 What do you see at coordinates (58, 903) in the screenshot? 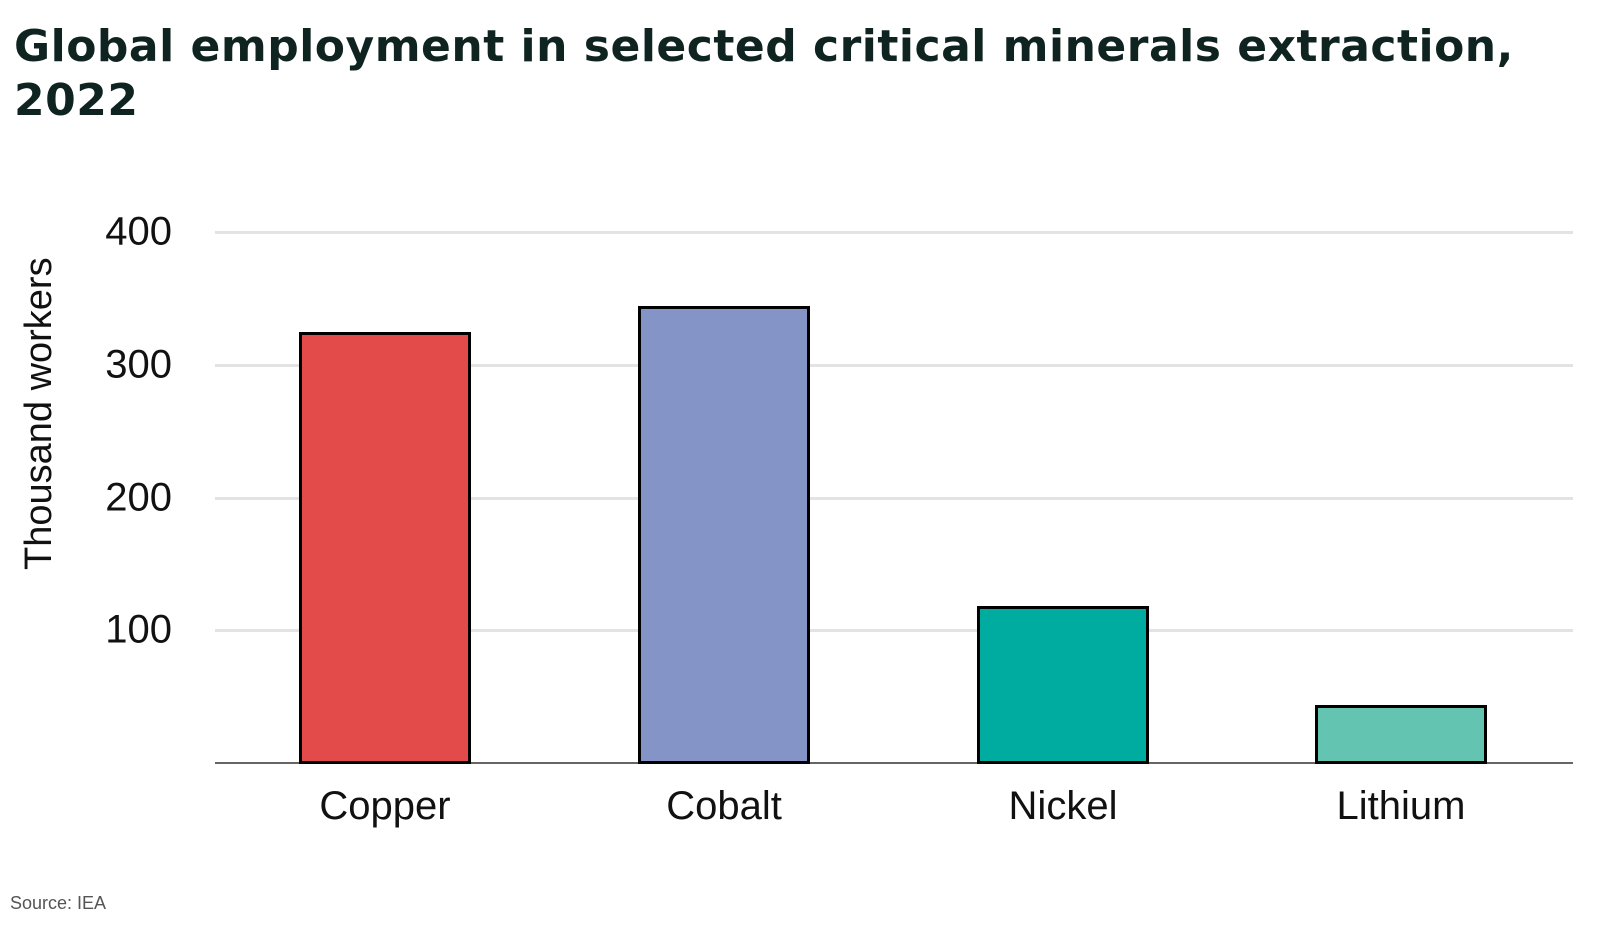
I see `source-note: Source: IEA` at bounding box center [58, 903].